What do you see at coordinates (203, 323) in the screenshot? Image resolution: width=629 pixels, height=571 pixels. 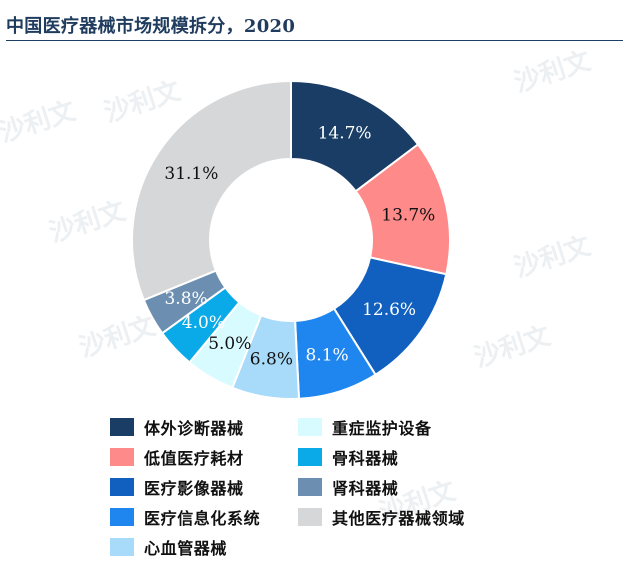 I see `slice-value-label: 4.0%` at bounding box center [203, 323].